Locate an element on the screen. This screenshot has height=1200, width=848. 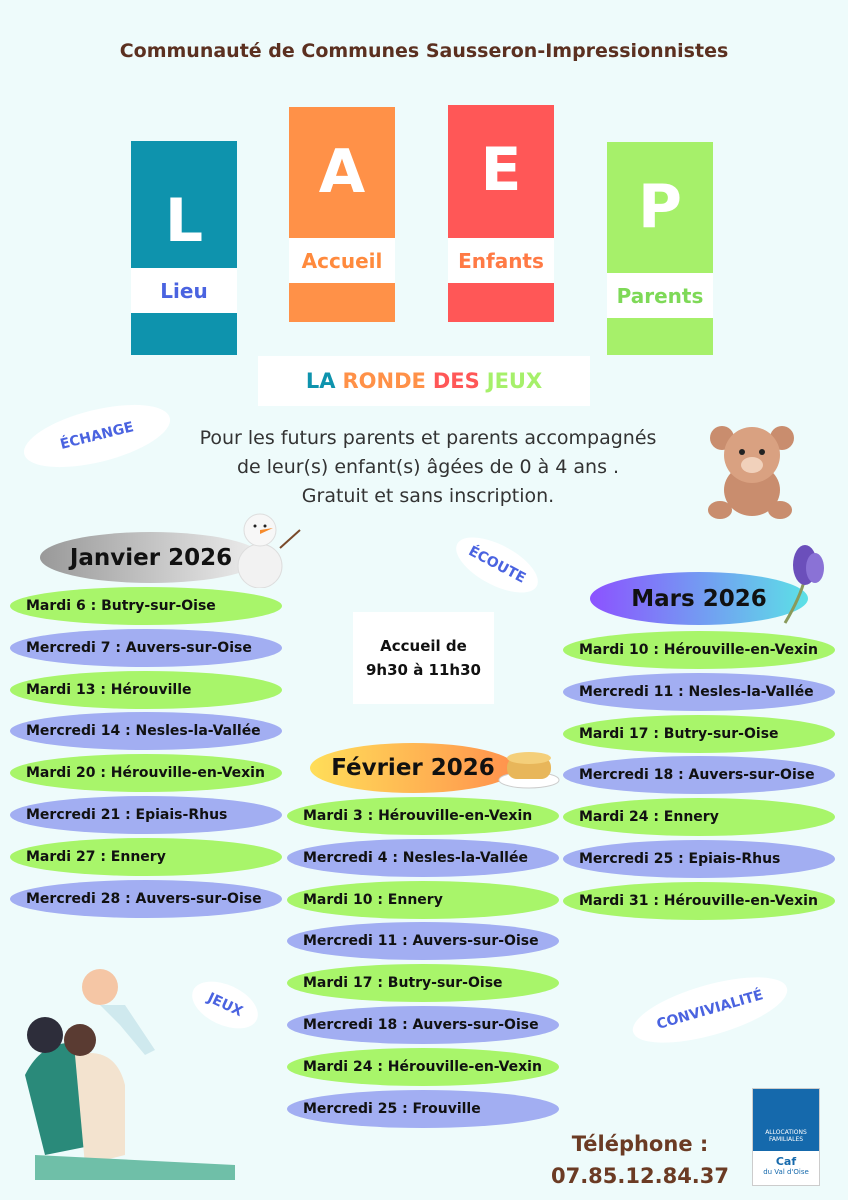
janvier-session-item: Mercredi 7 : Auvers-sur-Oise is located at coordinates (146, 647).